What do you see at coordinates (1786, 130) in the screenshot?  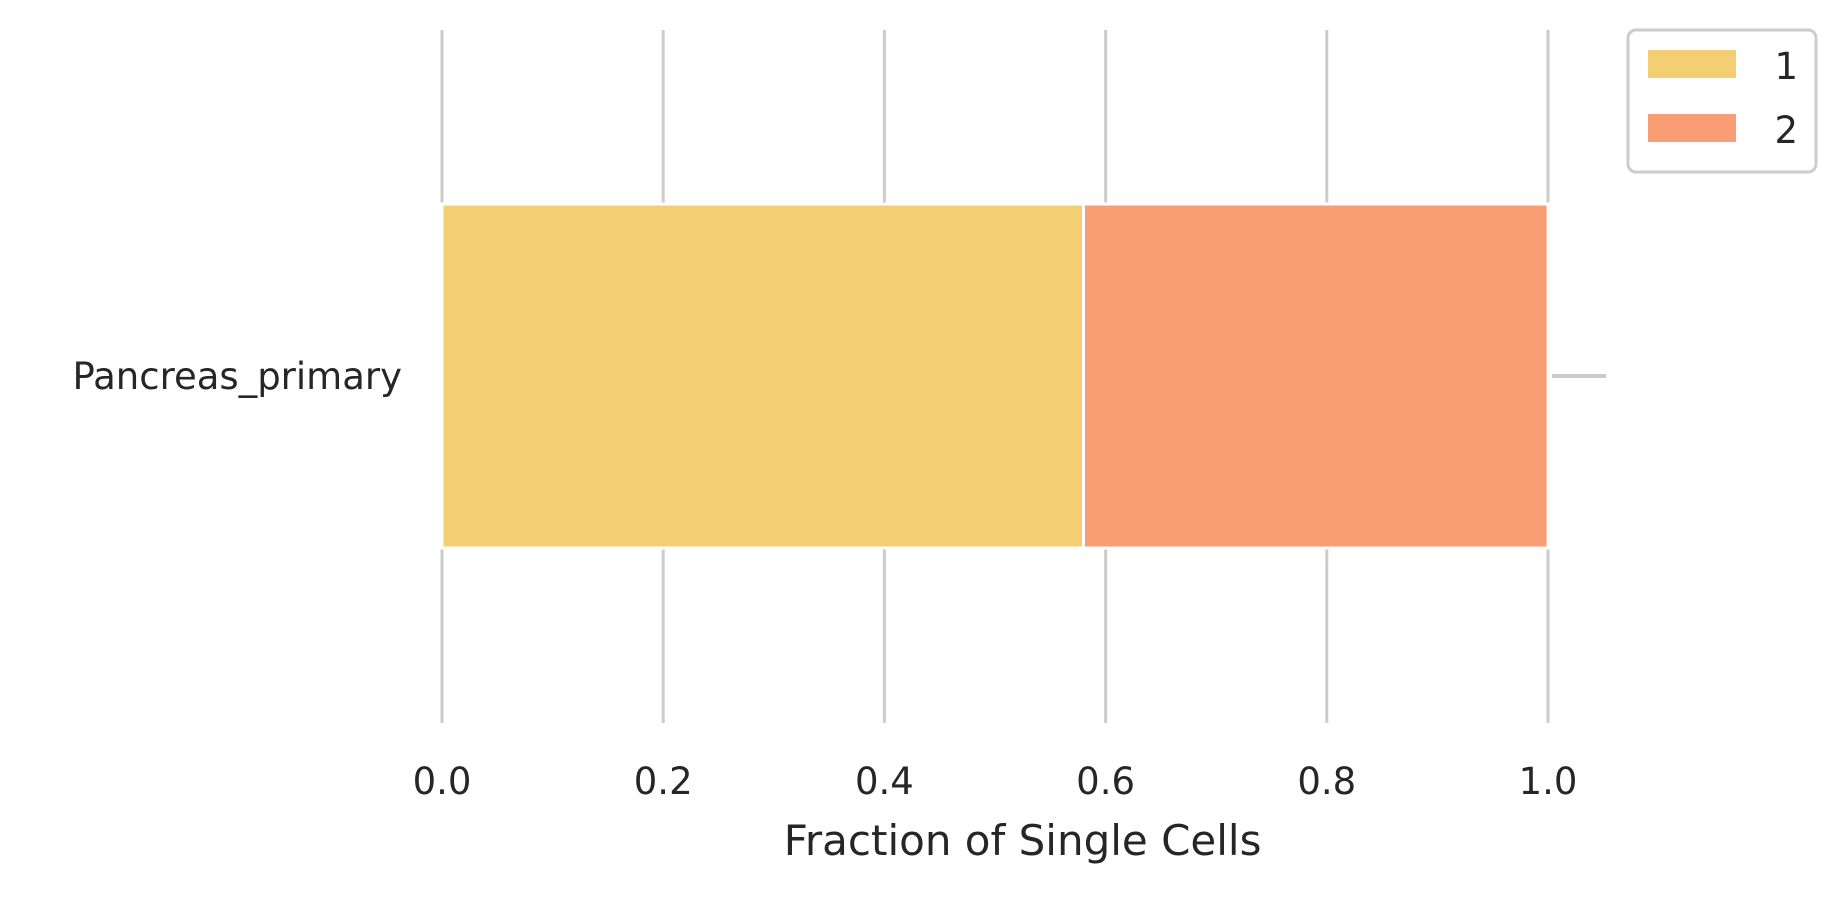 I see `legend-label-2: 2` at bounding box center [1786, 130].